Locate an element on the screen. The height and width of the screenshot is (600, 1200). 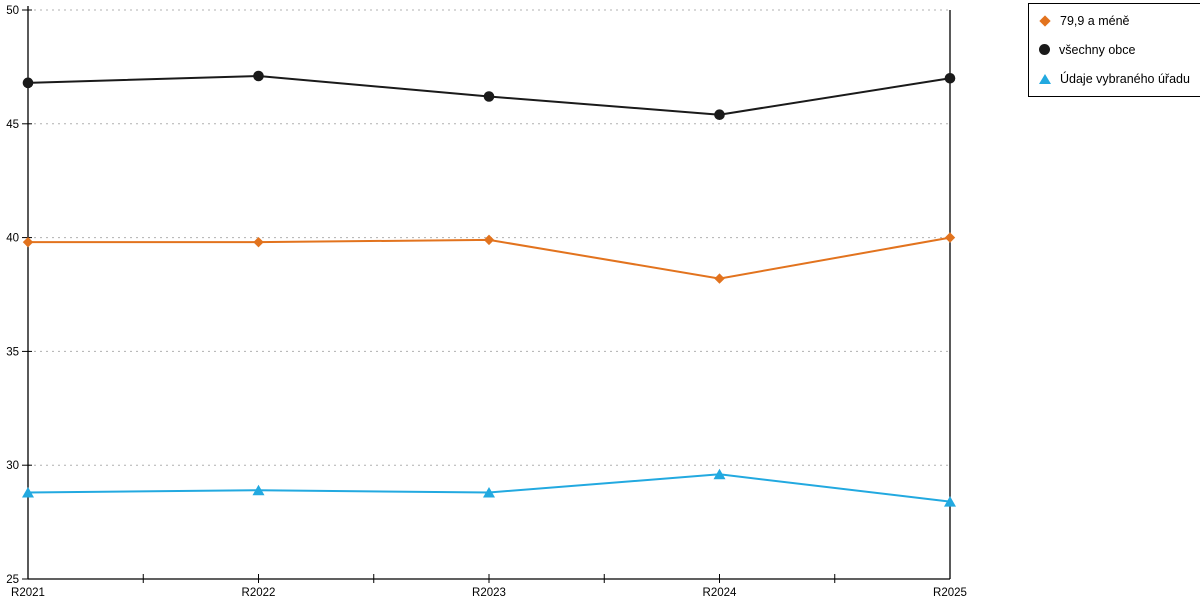
y-tick-label: 50 is located at coordinates (12, 11).